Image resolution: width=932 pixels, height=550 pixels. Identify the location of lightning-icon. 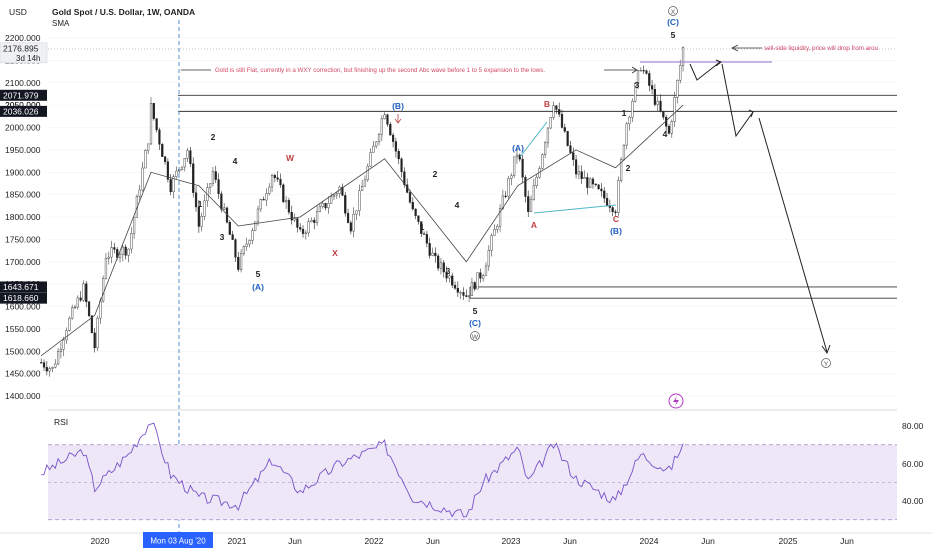
(676, 401).